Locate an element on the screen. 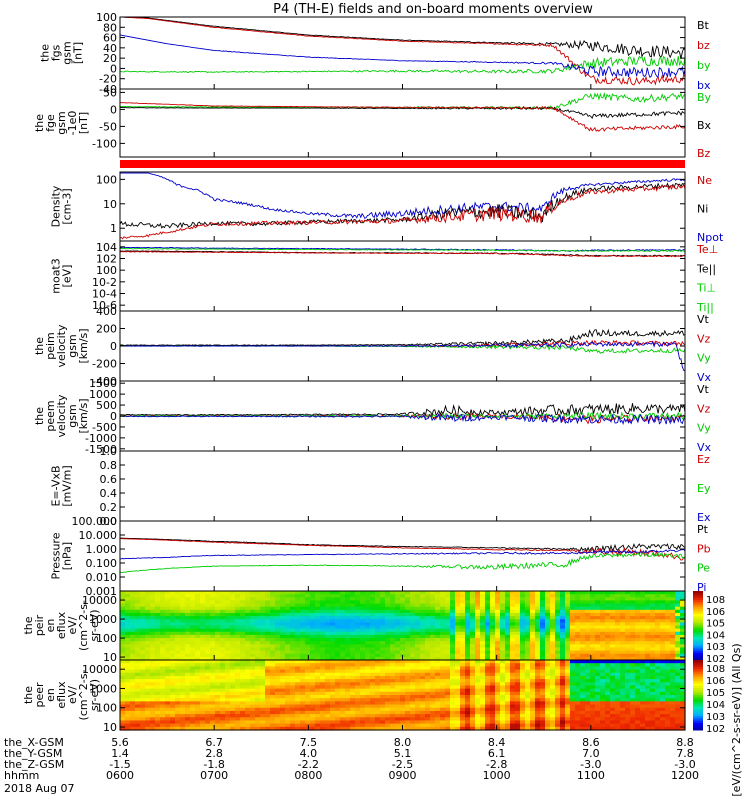  series-line-pressure-pt is located at coordinates (403, 545).